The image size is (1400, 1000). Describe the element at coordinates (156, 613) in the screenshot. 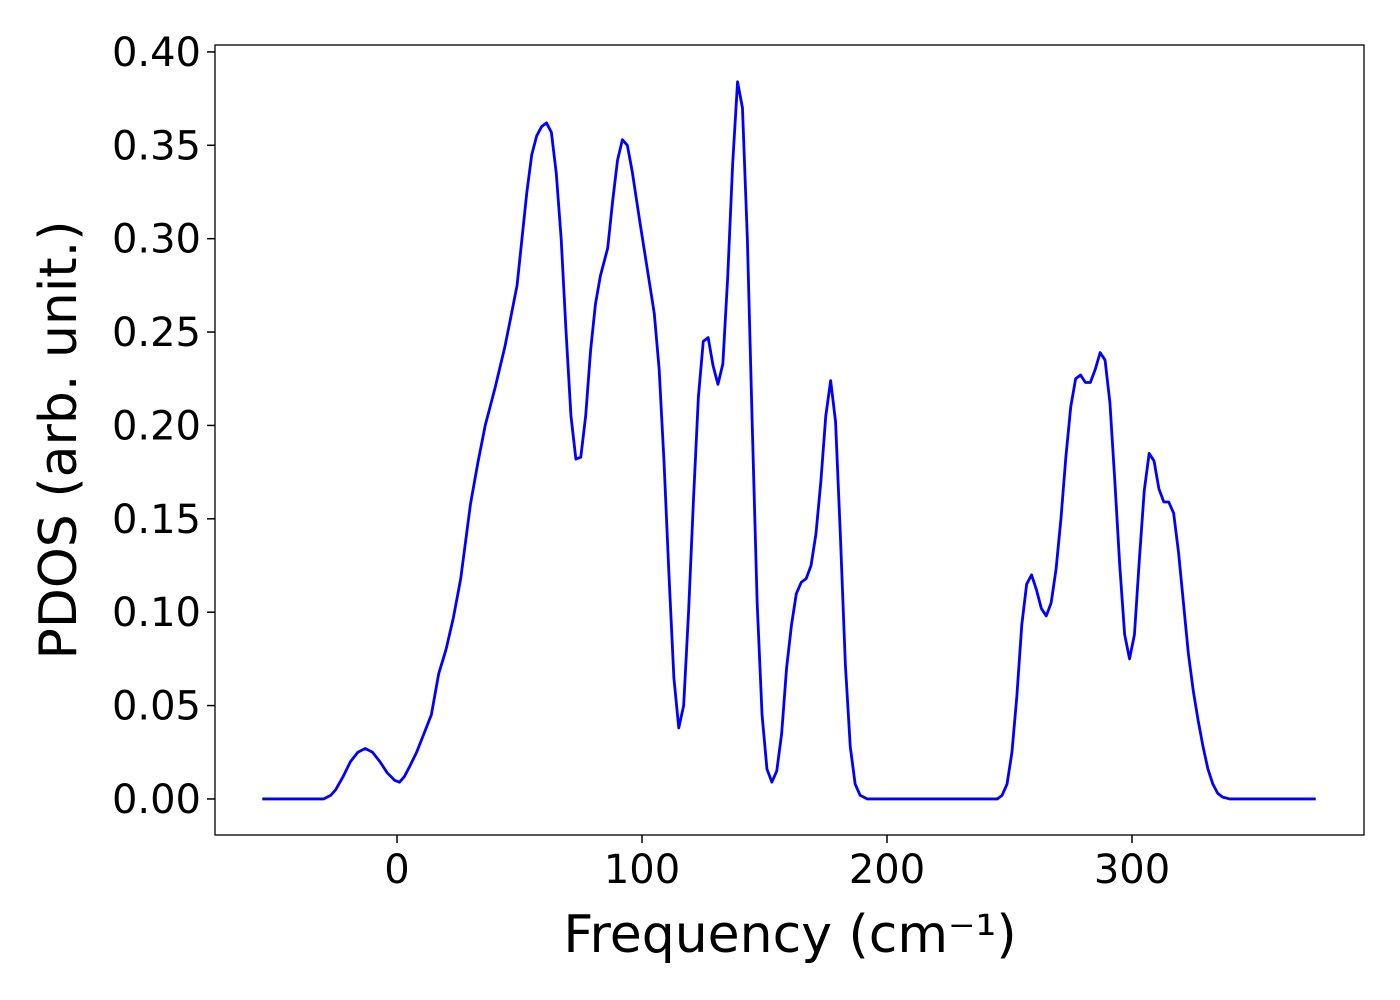

I see `y-tick-label: 0.10` at that location.